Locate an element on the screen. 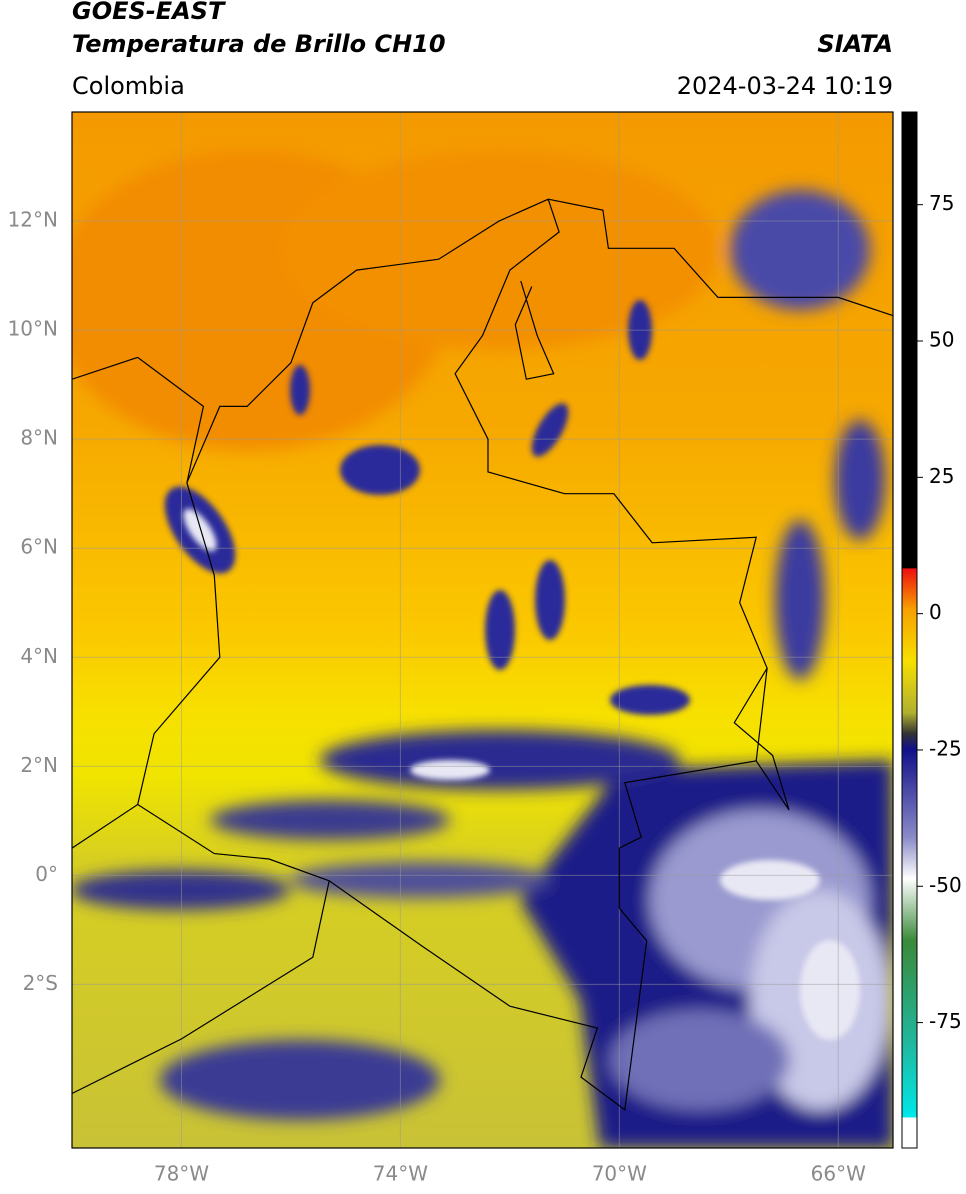 Image resolution: width=966 pixels, height=1194 pixels. colorbar is located at coordinates (909, 630).